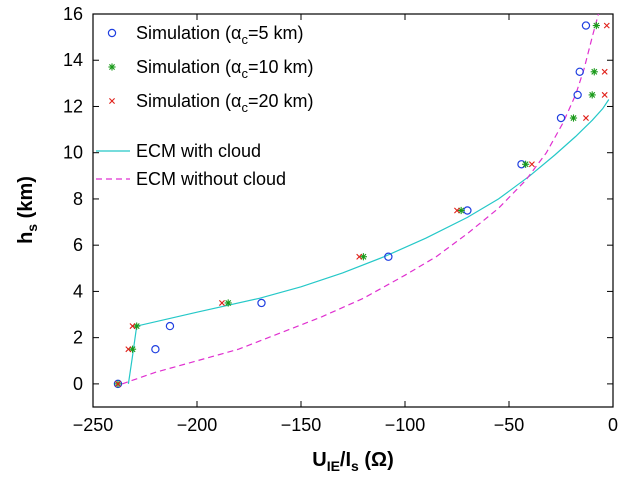 The width and height of the screenshot is (621, 478). I want to click on legend-item: Simulation (αc=20 km), so click(211, 103).